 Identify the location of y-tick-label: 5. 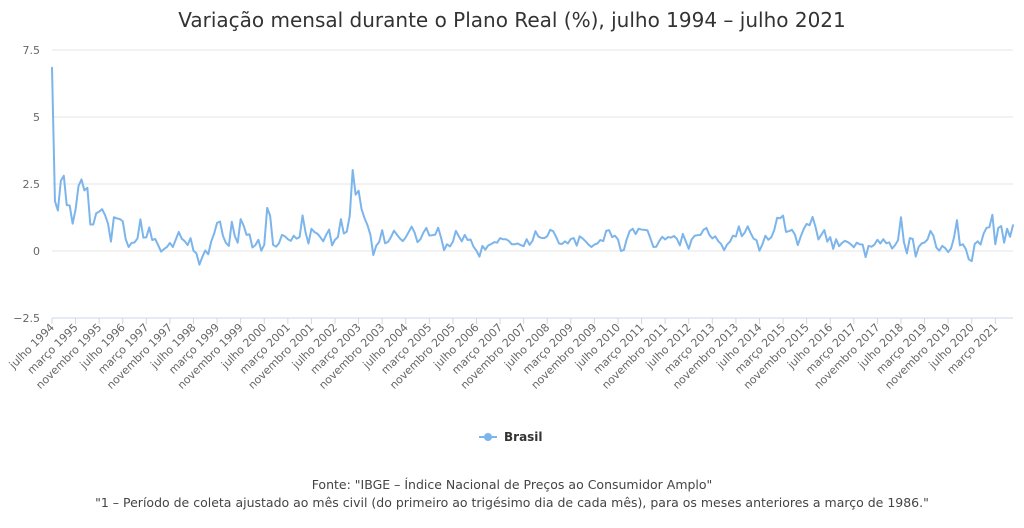
(36, 117).